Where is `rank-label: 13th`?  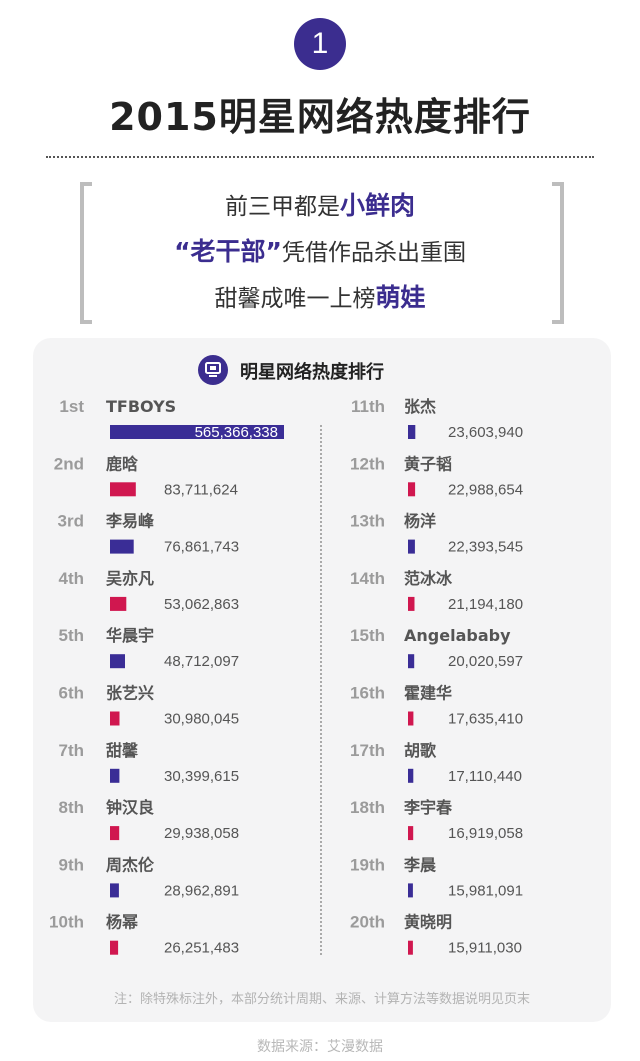
rank-label: 13th is located at coordinates (367, 521).